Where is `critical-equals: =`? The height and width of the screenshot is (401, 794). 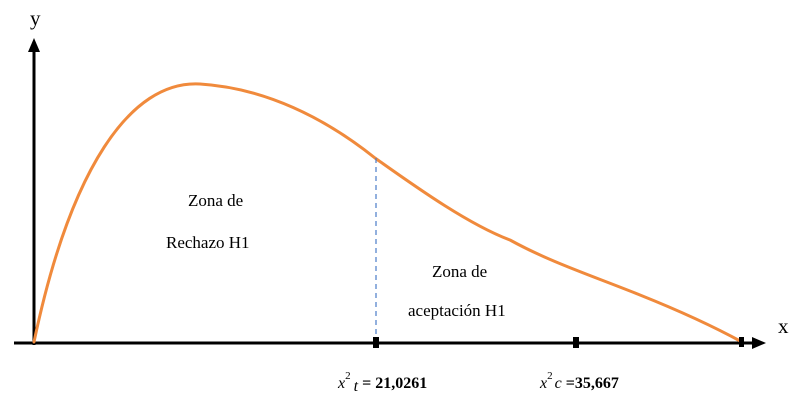
critical-equals: = is located at coordinates (366, 383).